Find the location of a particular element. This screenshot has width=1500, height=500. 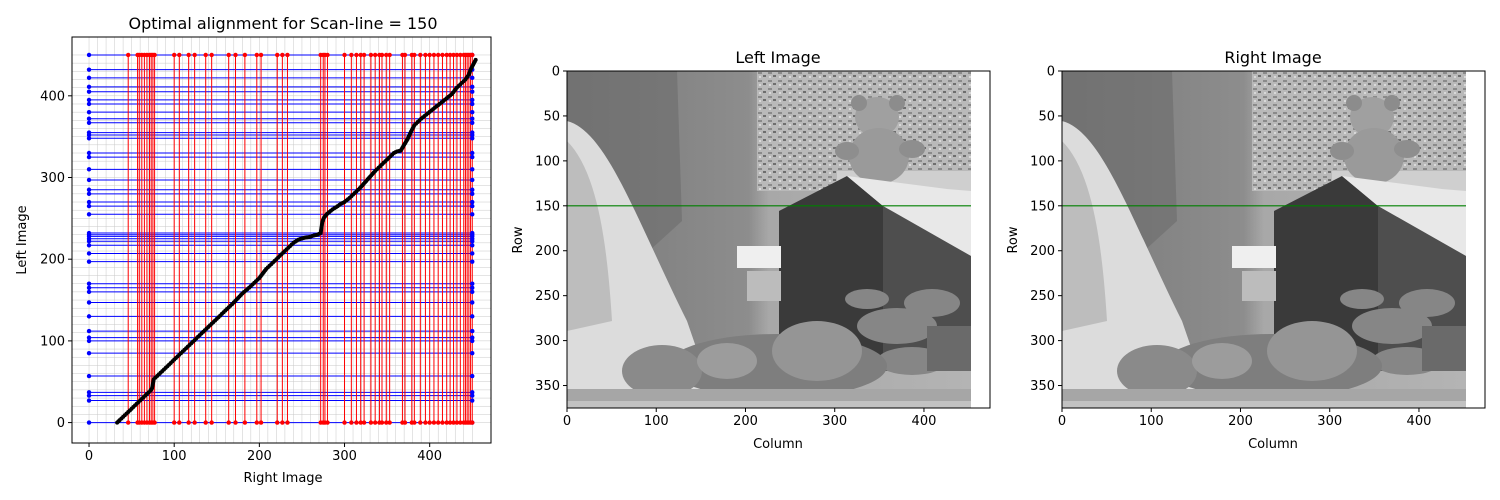

right-image-x-ticks: 0 100 200 300 400 is located at coordinates (1245, 418).